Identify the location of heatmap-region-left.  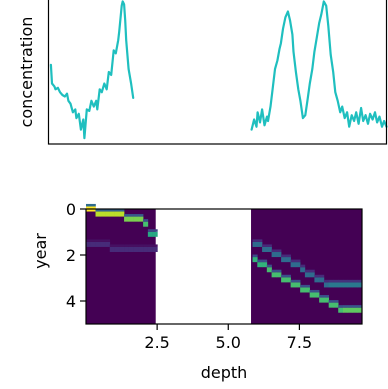
(121, 266).